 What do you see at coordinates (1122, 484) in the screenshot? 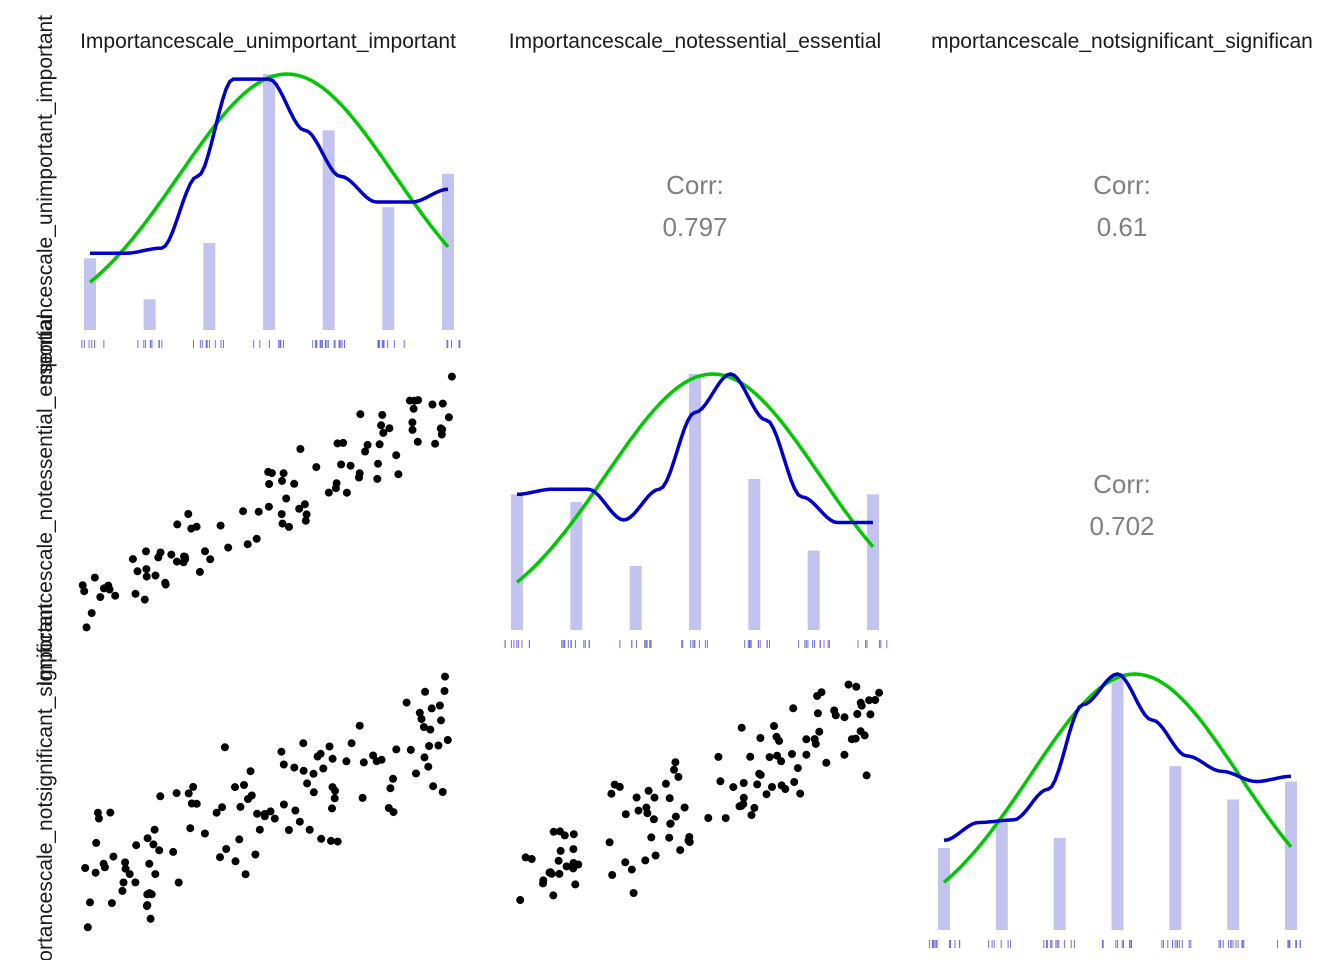
I see `corr-label: Corr:` at bounding box center [1122, 484].